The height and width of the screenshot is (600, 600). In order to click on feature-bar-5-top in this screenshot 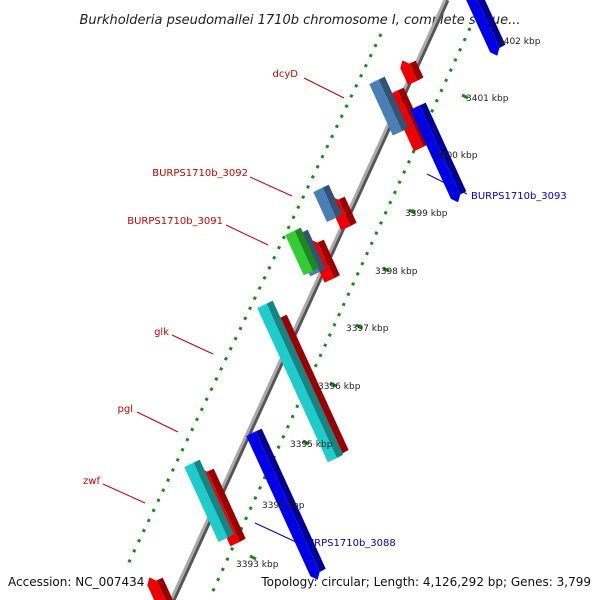, I will do `click(418, 106)`.